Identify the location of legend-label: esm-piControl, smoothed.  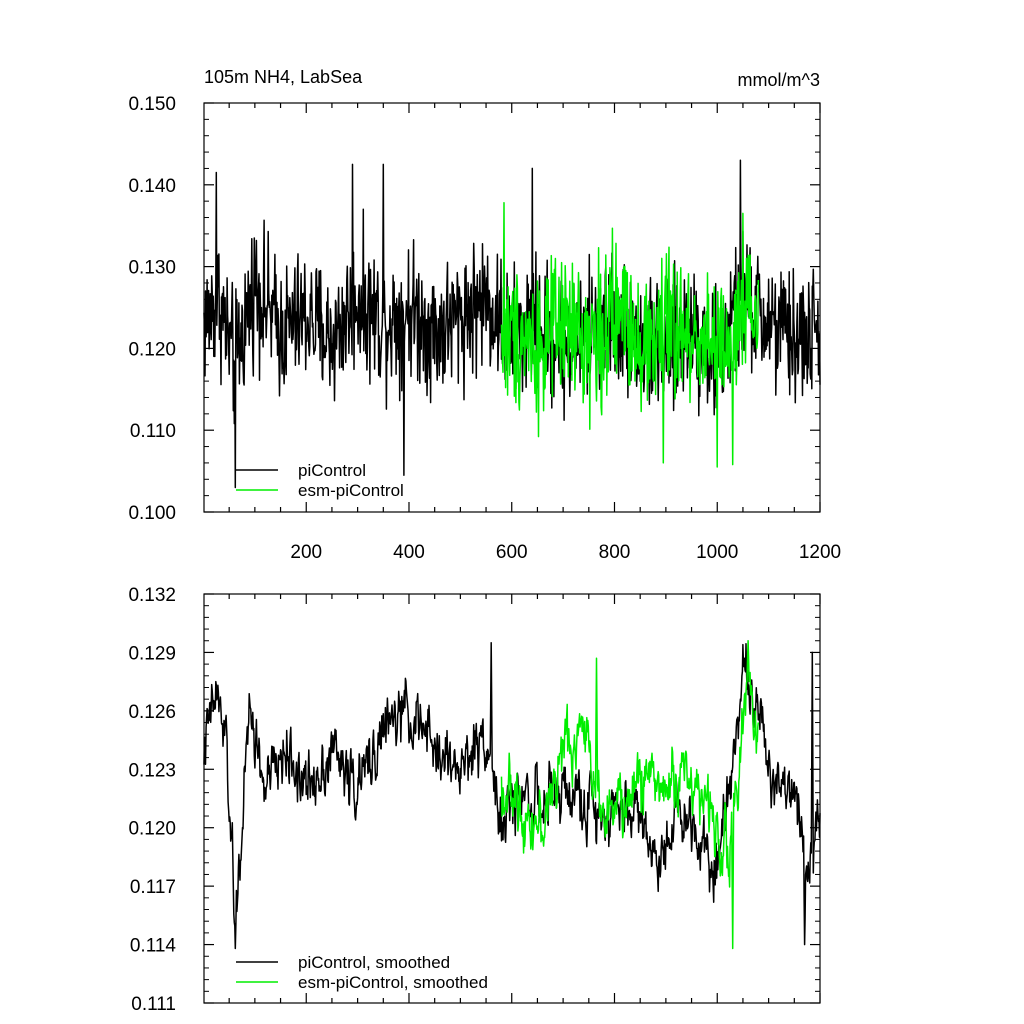
(393, 982).